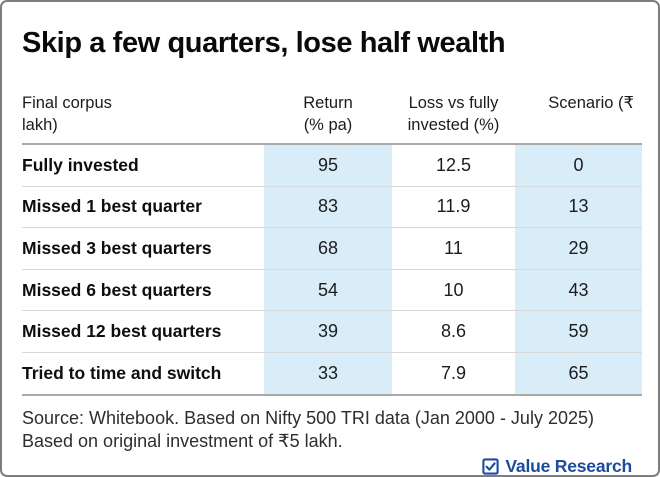  What do you see at coordinates (591, 103) in the screenshot?
I see `column-header-line: Scenario (₹` at bounding box center [591, 103].